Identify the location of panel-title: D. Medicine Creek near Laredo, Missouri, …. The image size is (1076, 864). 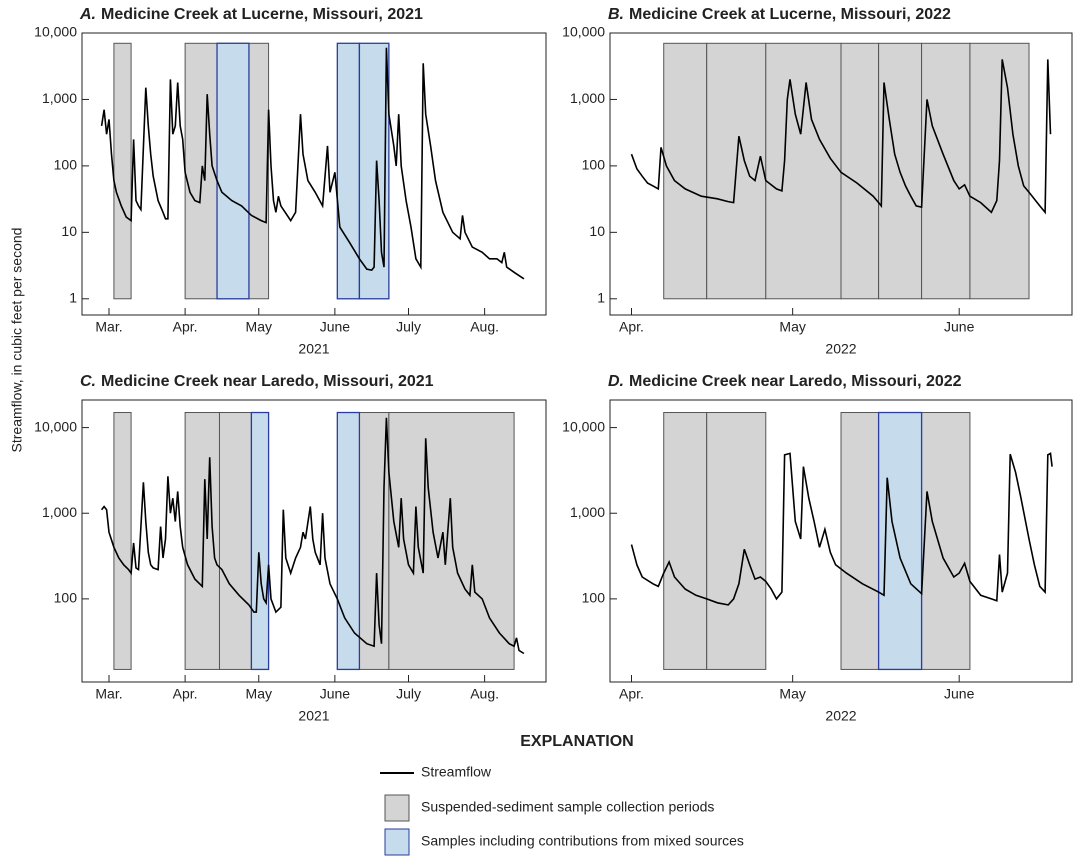
(785, 381).